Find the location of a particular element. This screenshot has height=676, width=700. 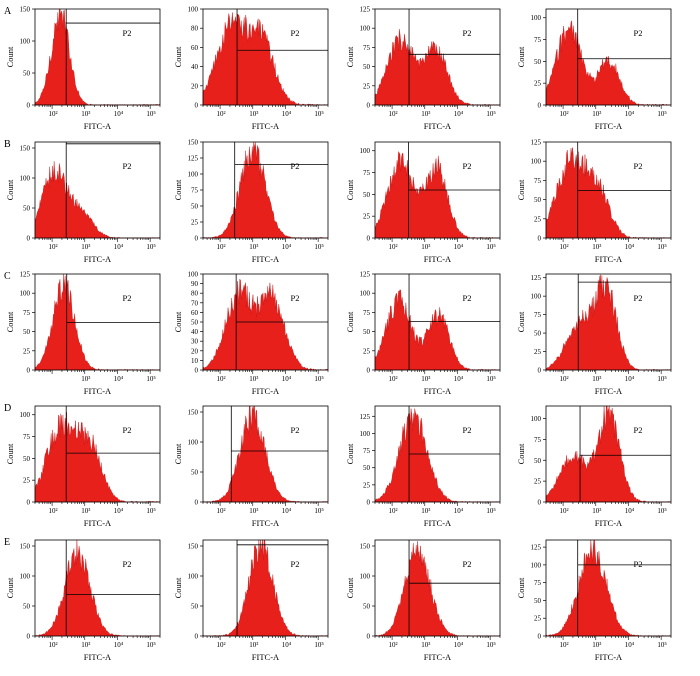

panel-a2-ytick-label-20: 20 is located at coordinates (195, 86).